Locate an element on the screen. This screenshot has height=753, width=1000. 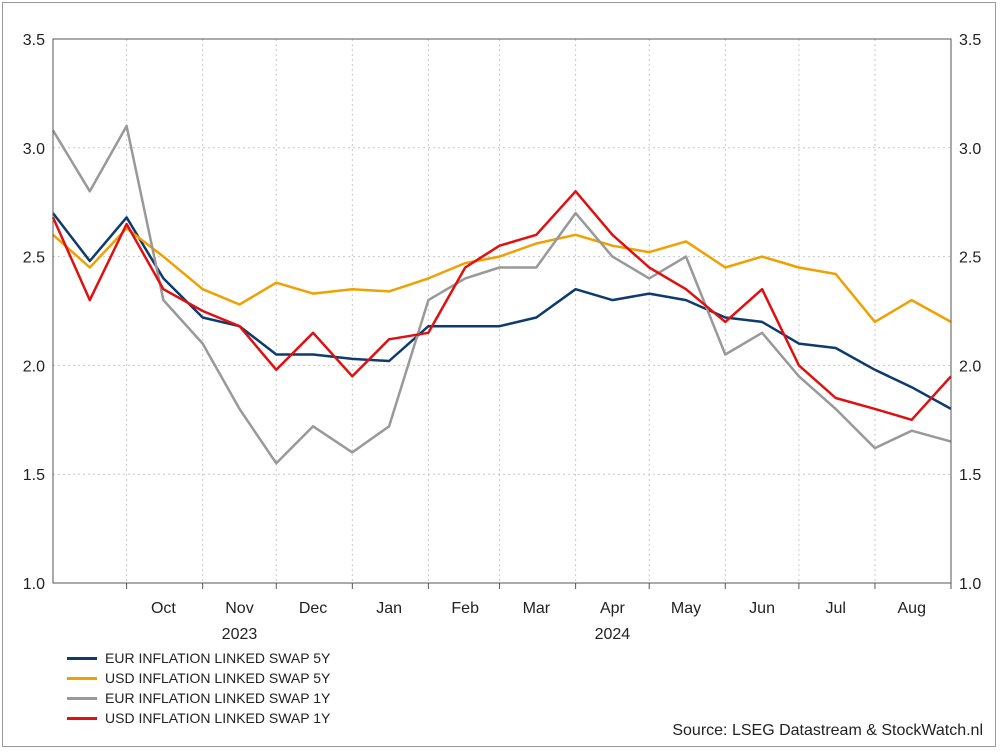
y-tick-label-right: 3.5 is located at coordinates (970, 40).